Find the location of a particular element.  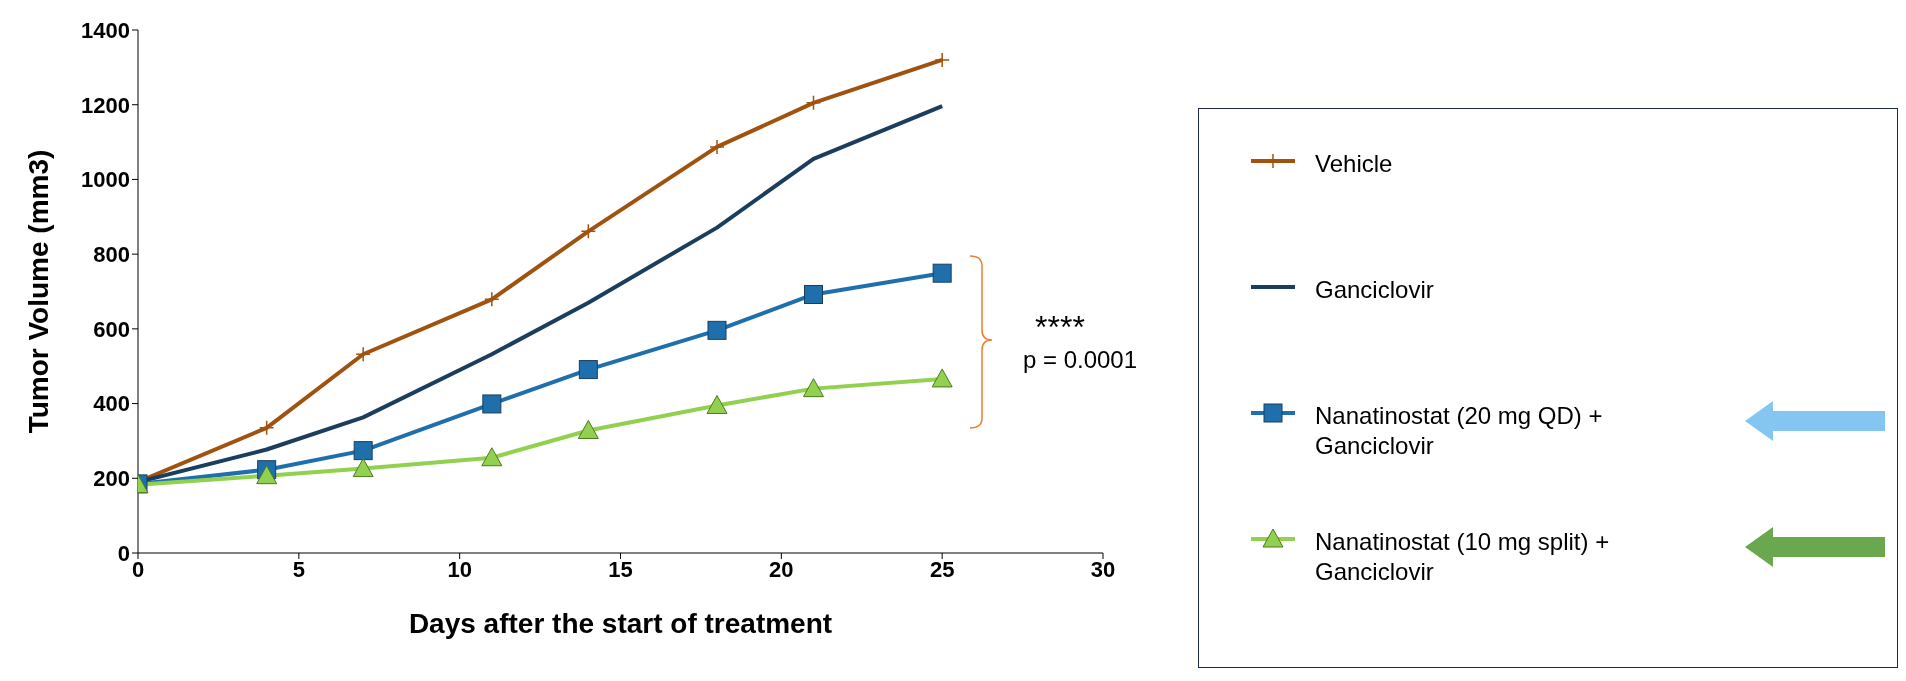

annotation: p = 0.0001 is located at coordinates (1080, 359).